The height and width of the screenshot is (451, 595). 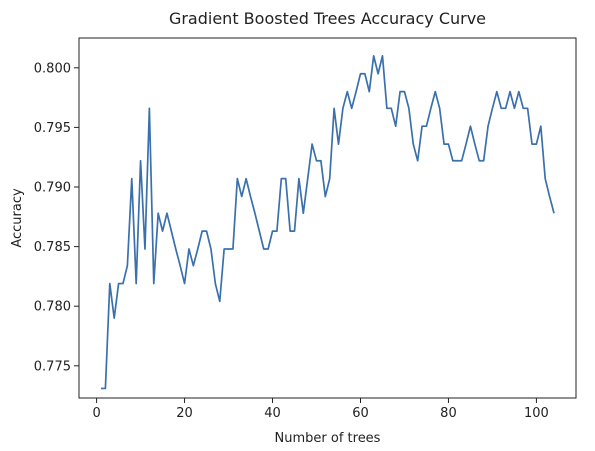 I want to click on y-tick-label: 0.785, so click(x=52, y=247).